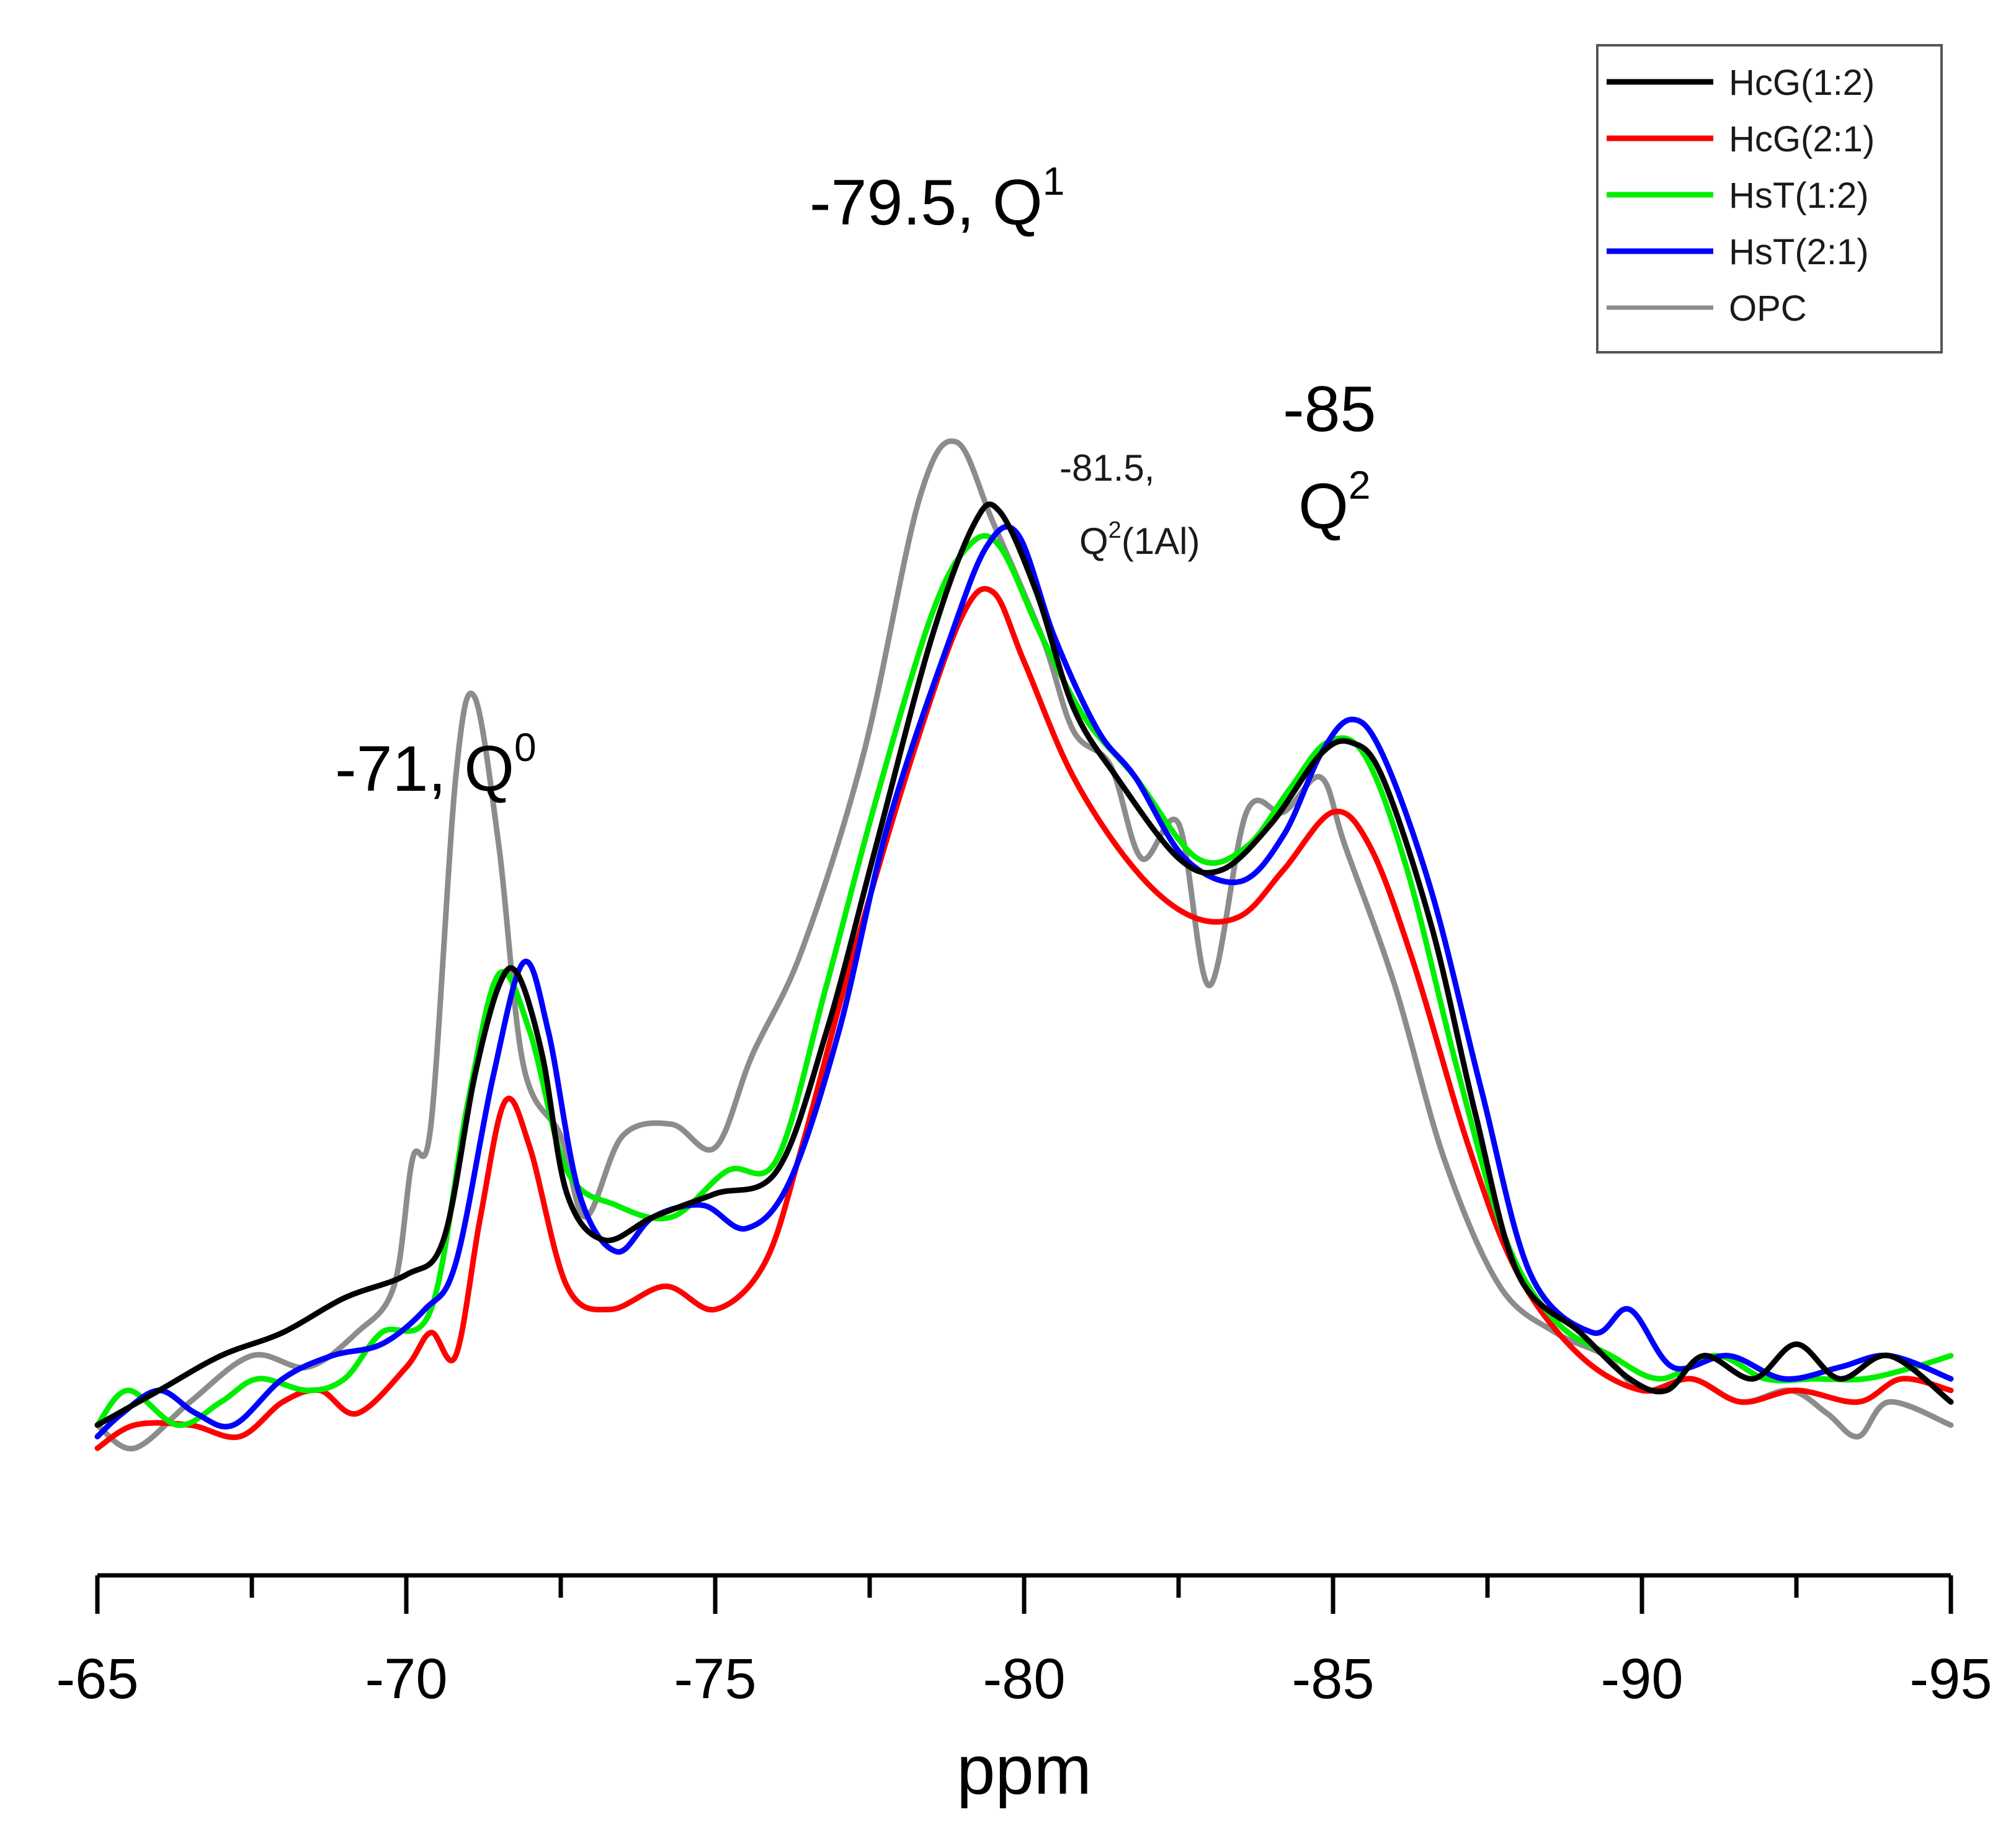 This screenshot has width=2016, height=1834. Describe the element at coordinates (97, 1679) in the screenshot. I see `x-tick-label: -65` at that location.